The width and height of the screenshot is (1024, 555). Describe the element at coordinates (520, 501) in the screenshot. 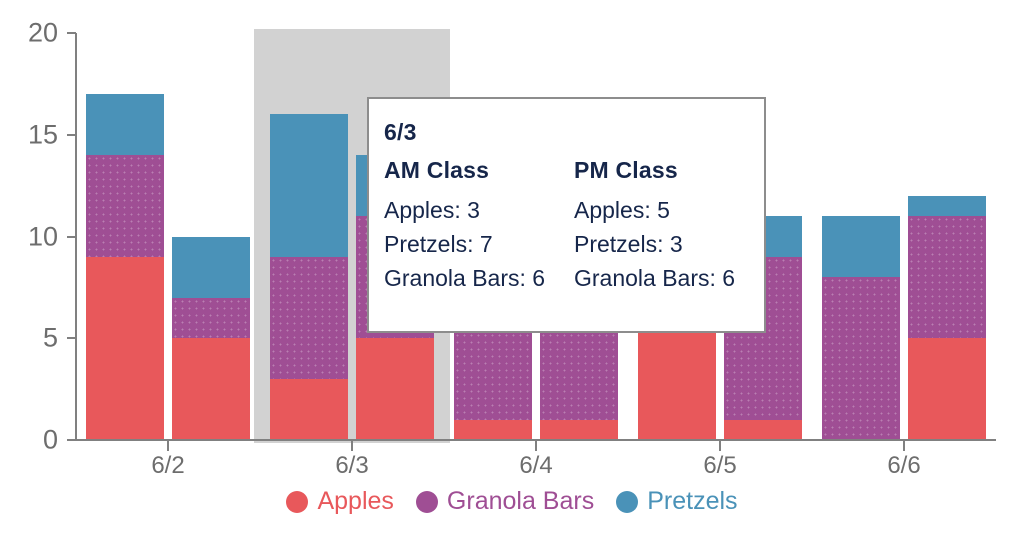

I see `legend-label: Granola Bars` at that location.